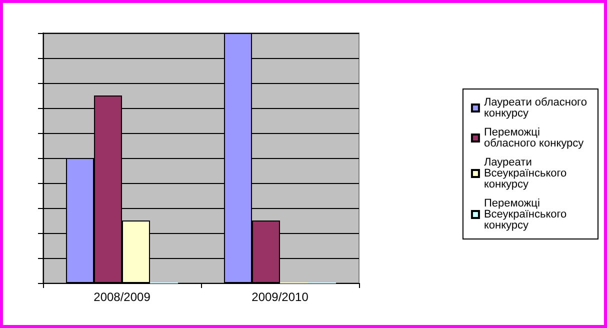  I want to click on x-tick-label: 2009/2010, so click(280, 297).